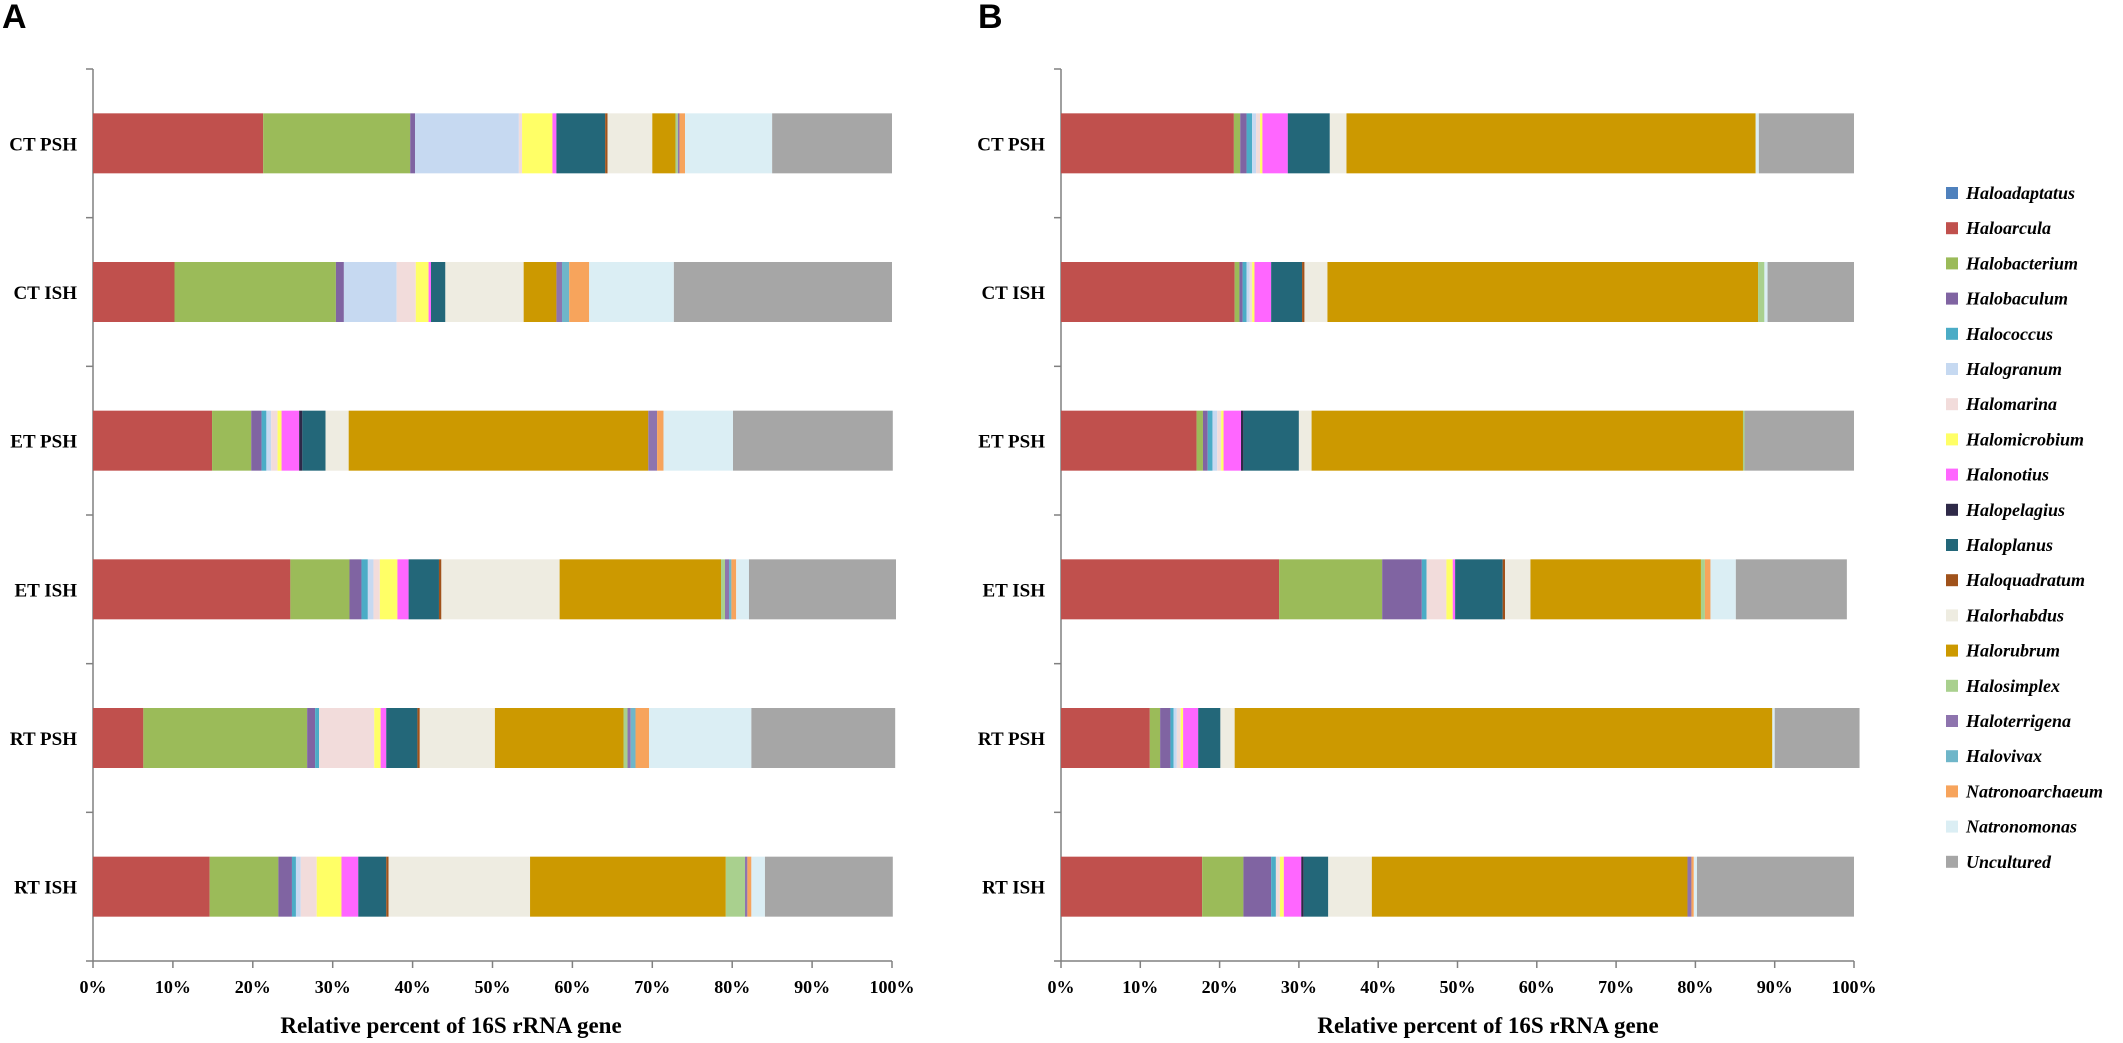  Describe the element at coordinates (279, 440) in the screenshot. I see `bar-segment-halomicrobium-et-psh` at that location.